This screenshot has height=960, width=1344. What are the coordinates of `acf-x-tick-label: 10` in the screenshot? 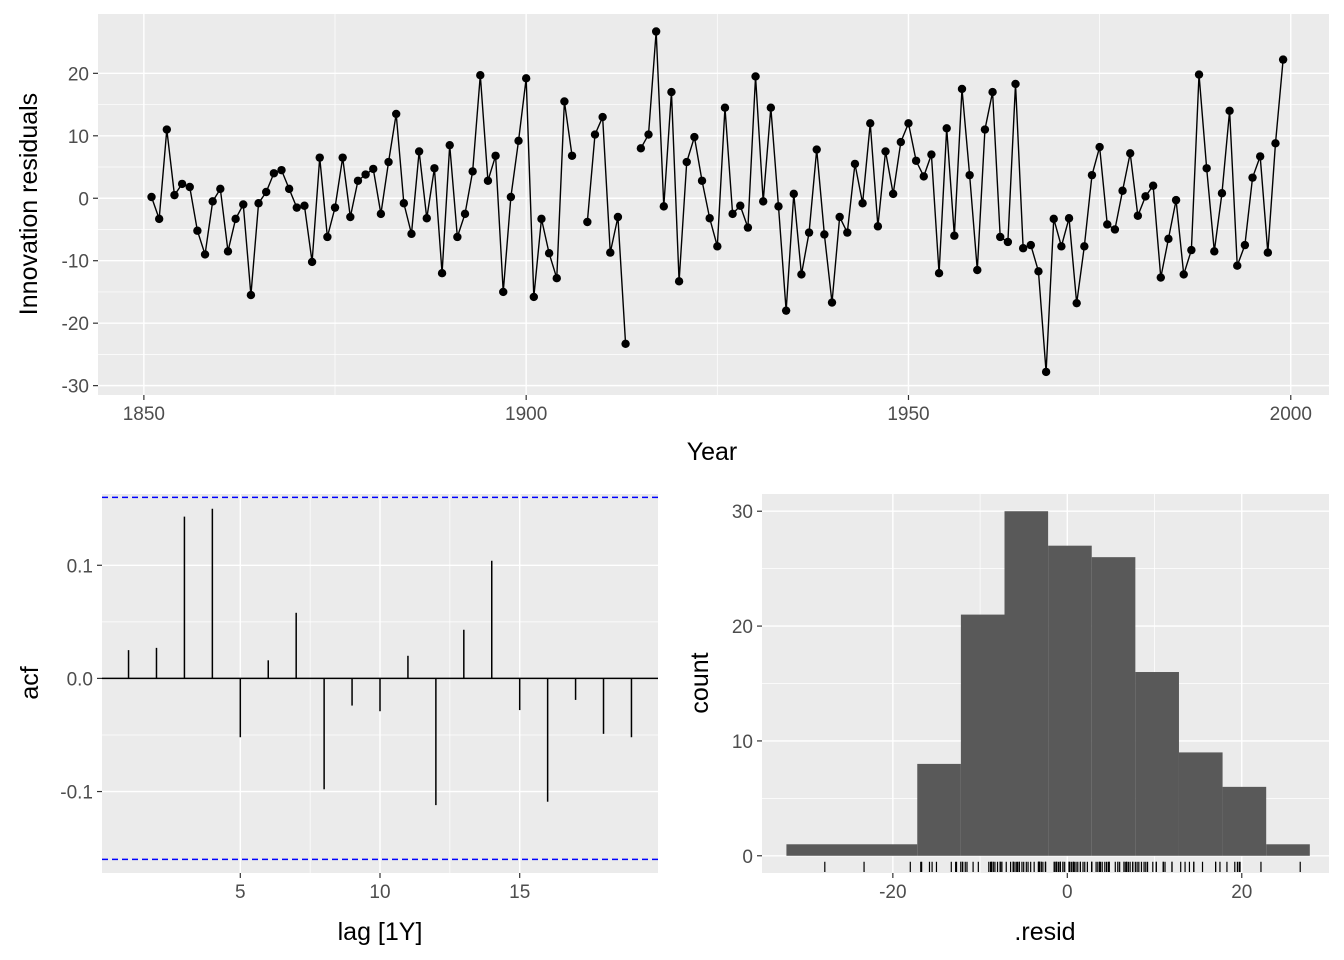 It's located at (379, 892).